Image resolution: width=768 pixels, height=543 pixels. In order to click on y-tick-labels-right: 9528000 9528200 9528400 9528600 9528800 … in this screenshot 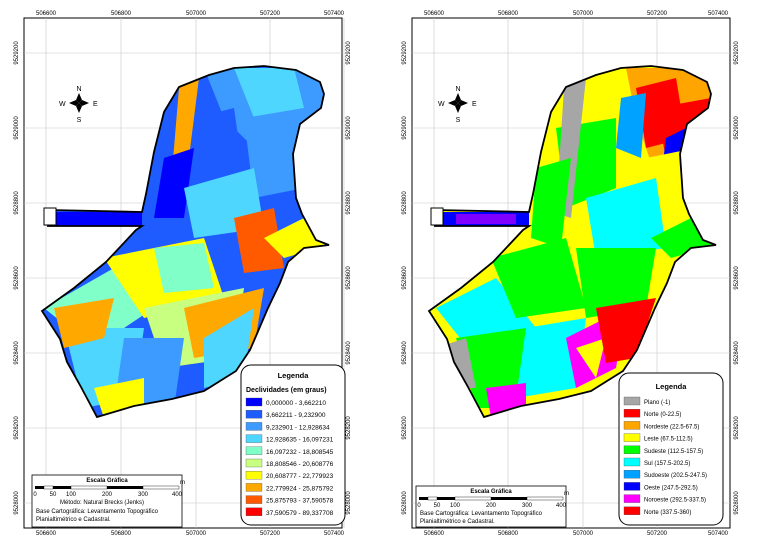, I will do `click(349, 278)`.